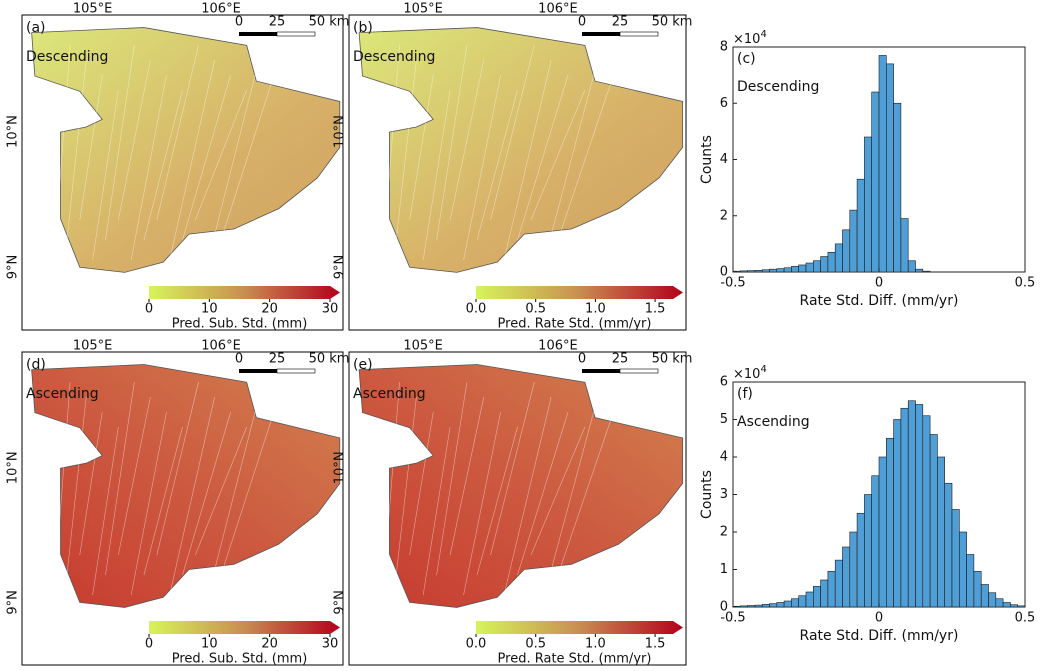 The width and height of the screenshot is (1044, 671). I want to click on map-region, so click(521, 150).